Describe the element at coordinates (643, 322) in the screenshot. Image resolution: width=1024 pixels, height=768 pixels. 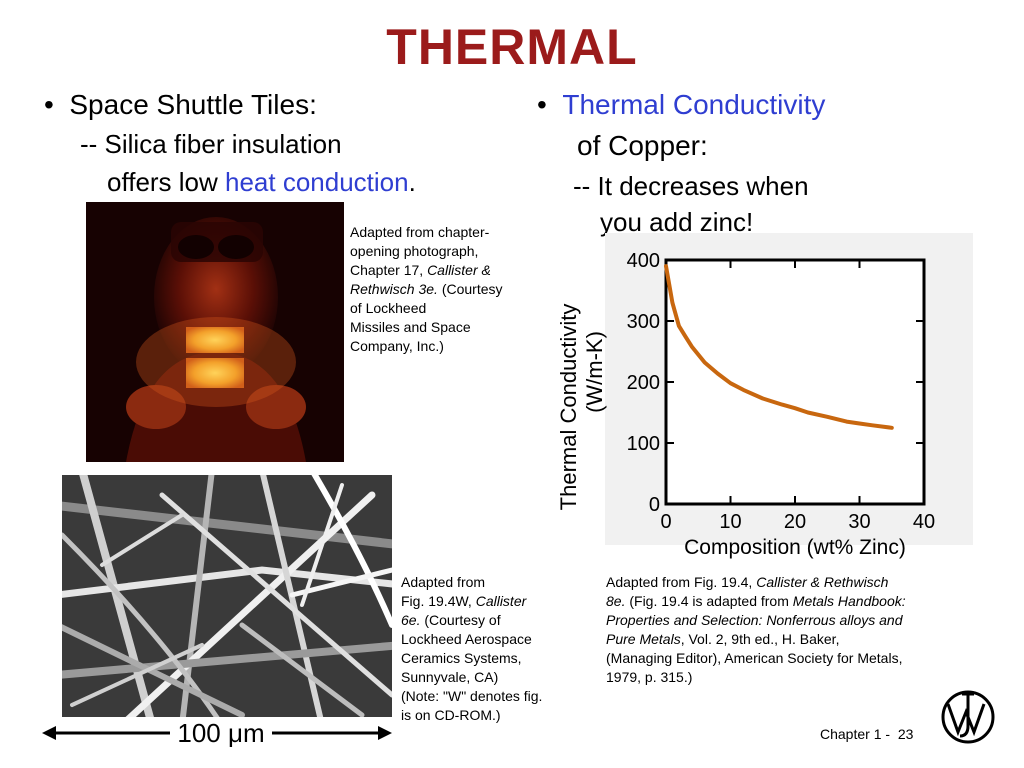
I see `y-tick-label: 300` at that location.